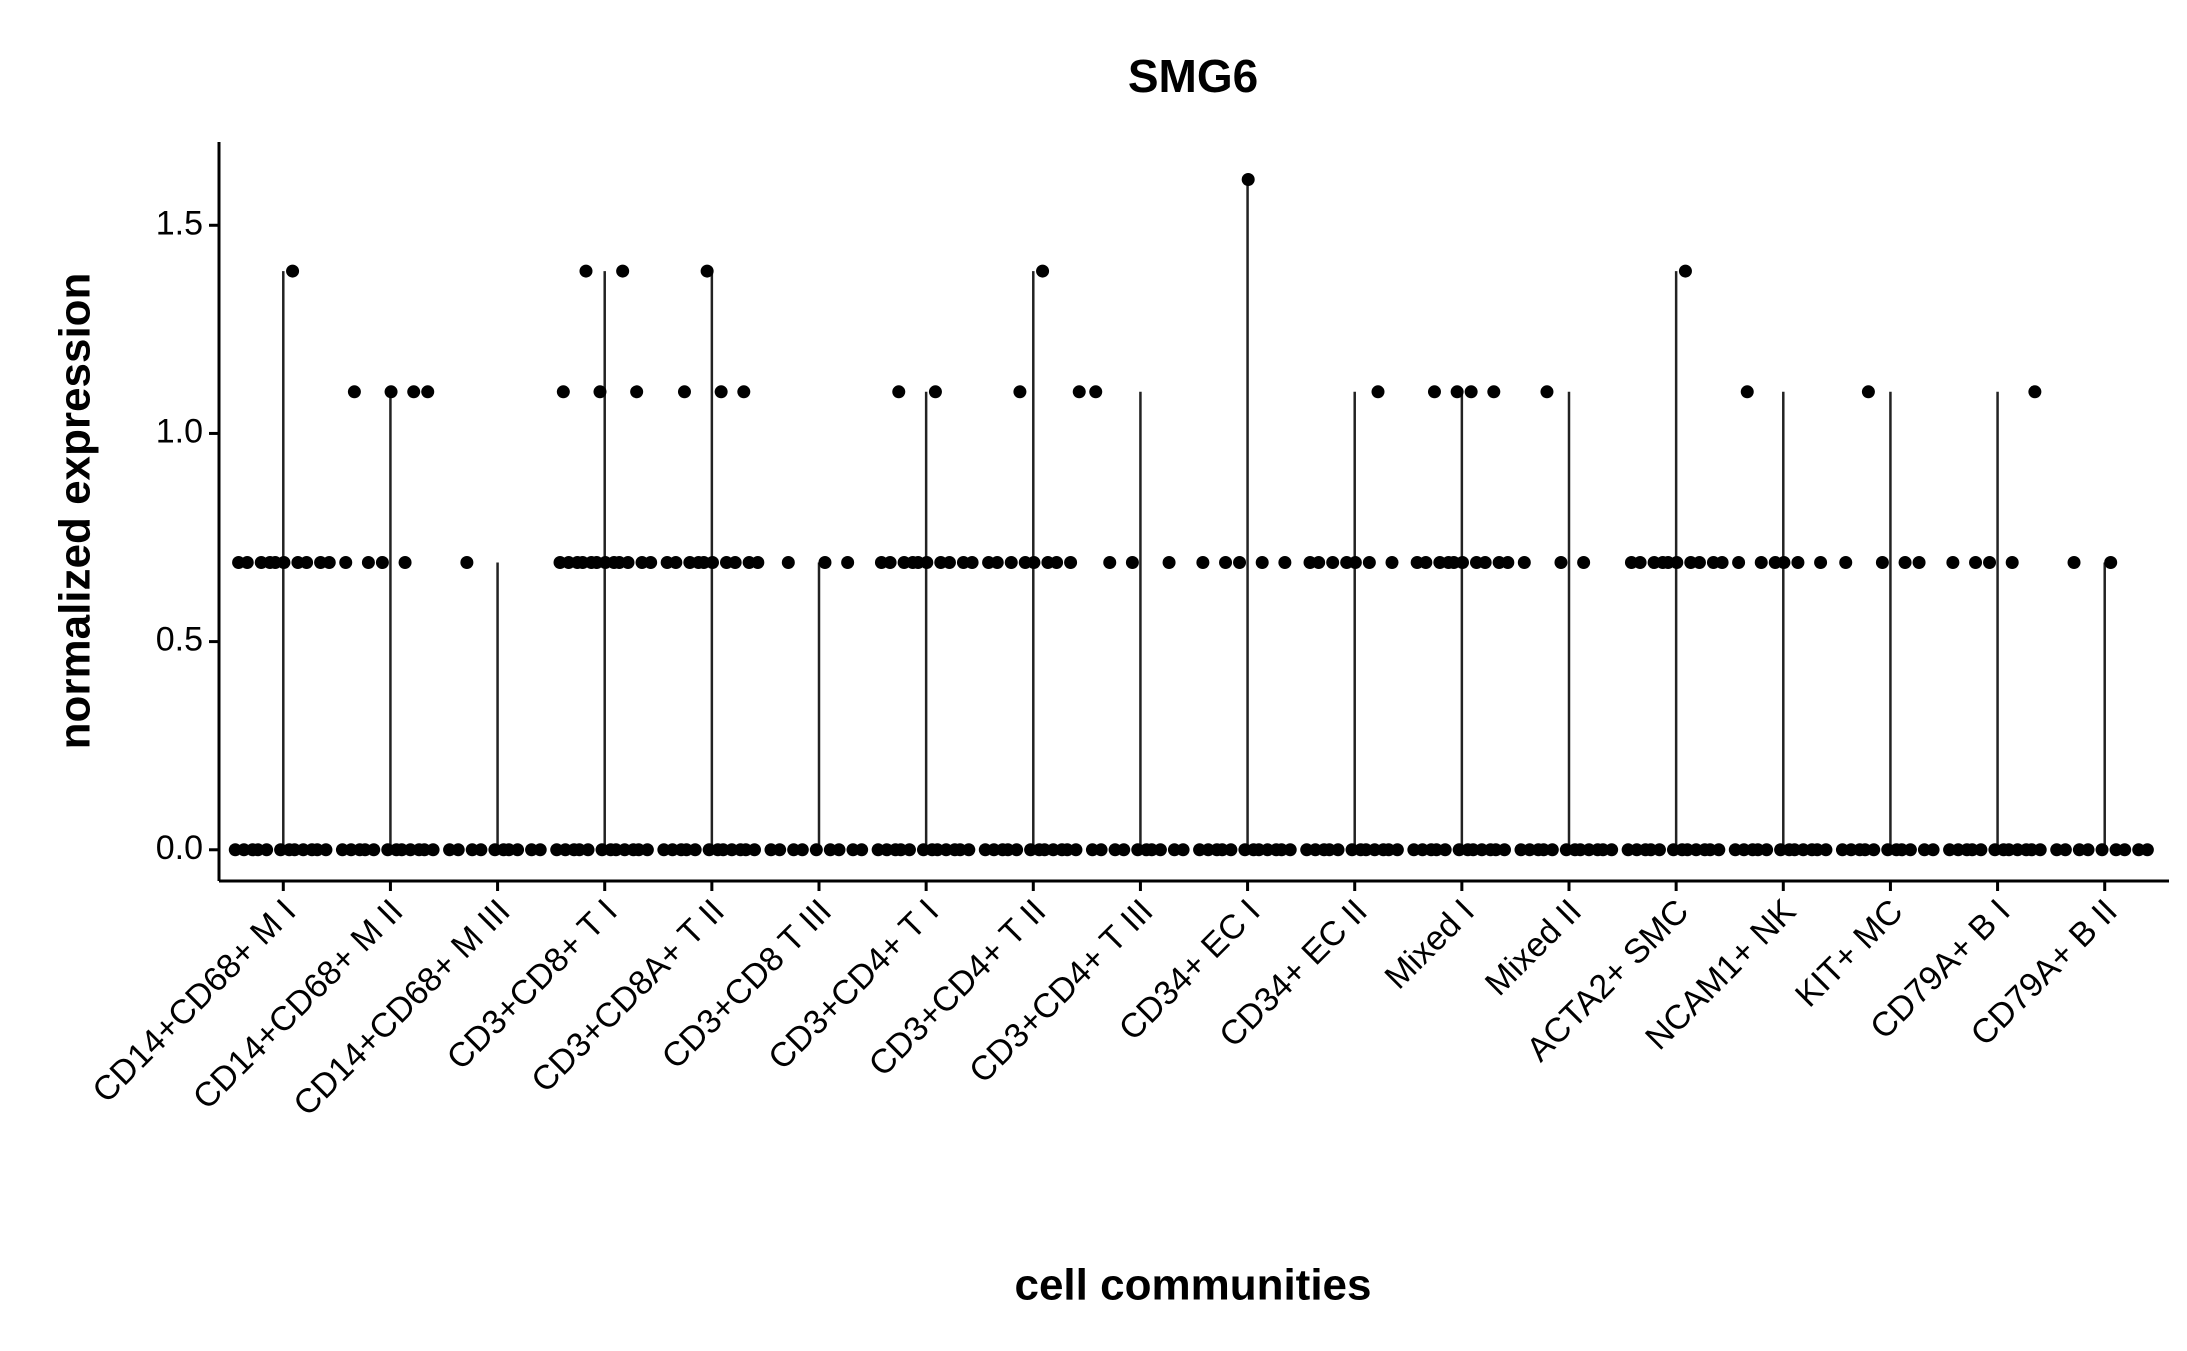  I want to click on x-tick-label: CD3+CD8A+ T II, so click(628, 996).